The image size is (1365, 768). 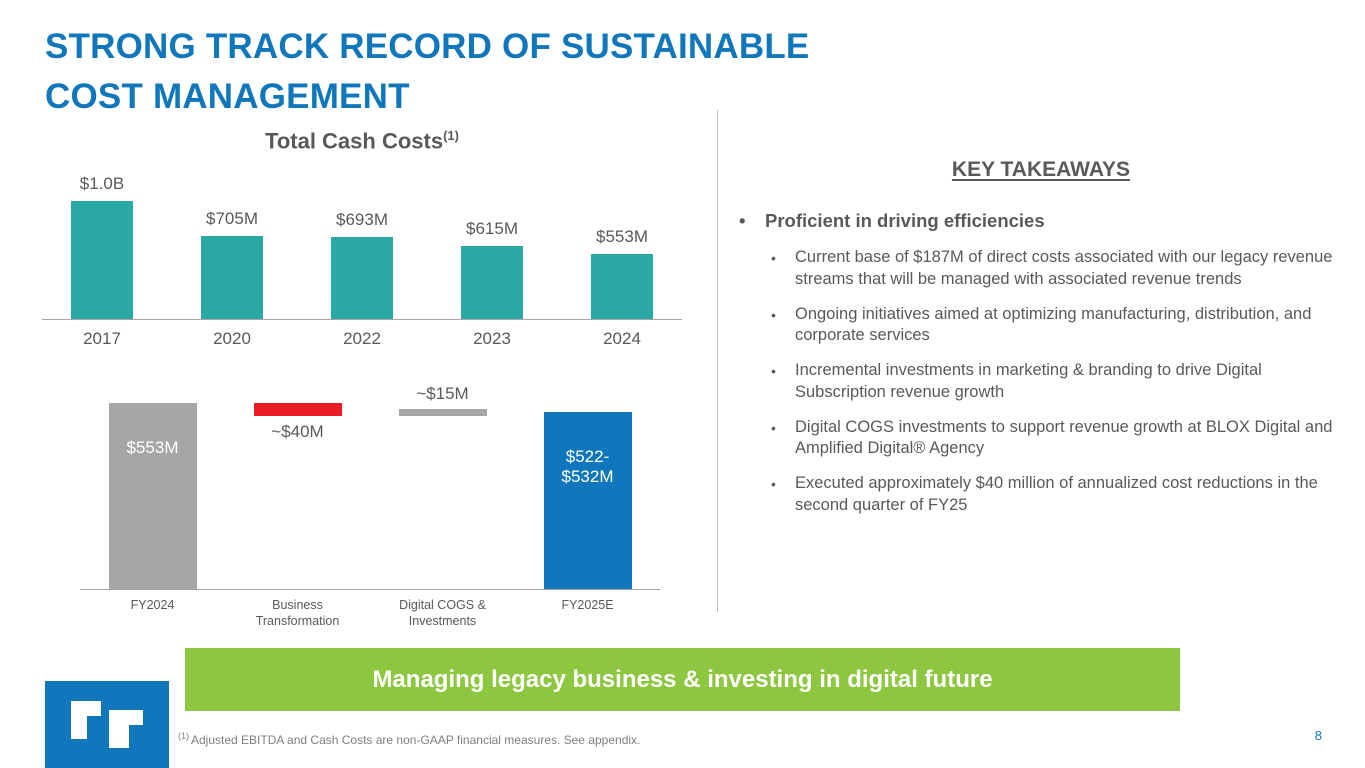 I want to click on x-axis-labels: 2017 2020 2022 2023 2024, so click(x=362, y=339).